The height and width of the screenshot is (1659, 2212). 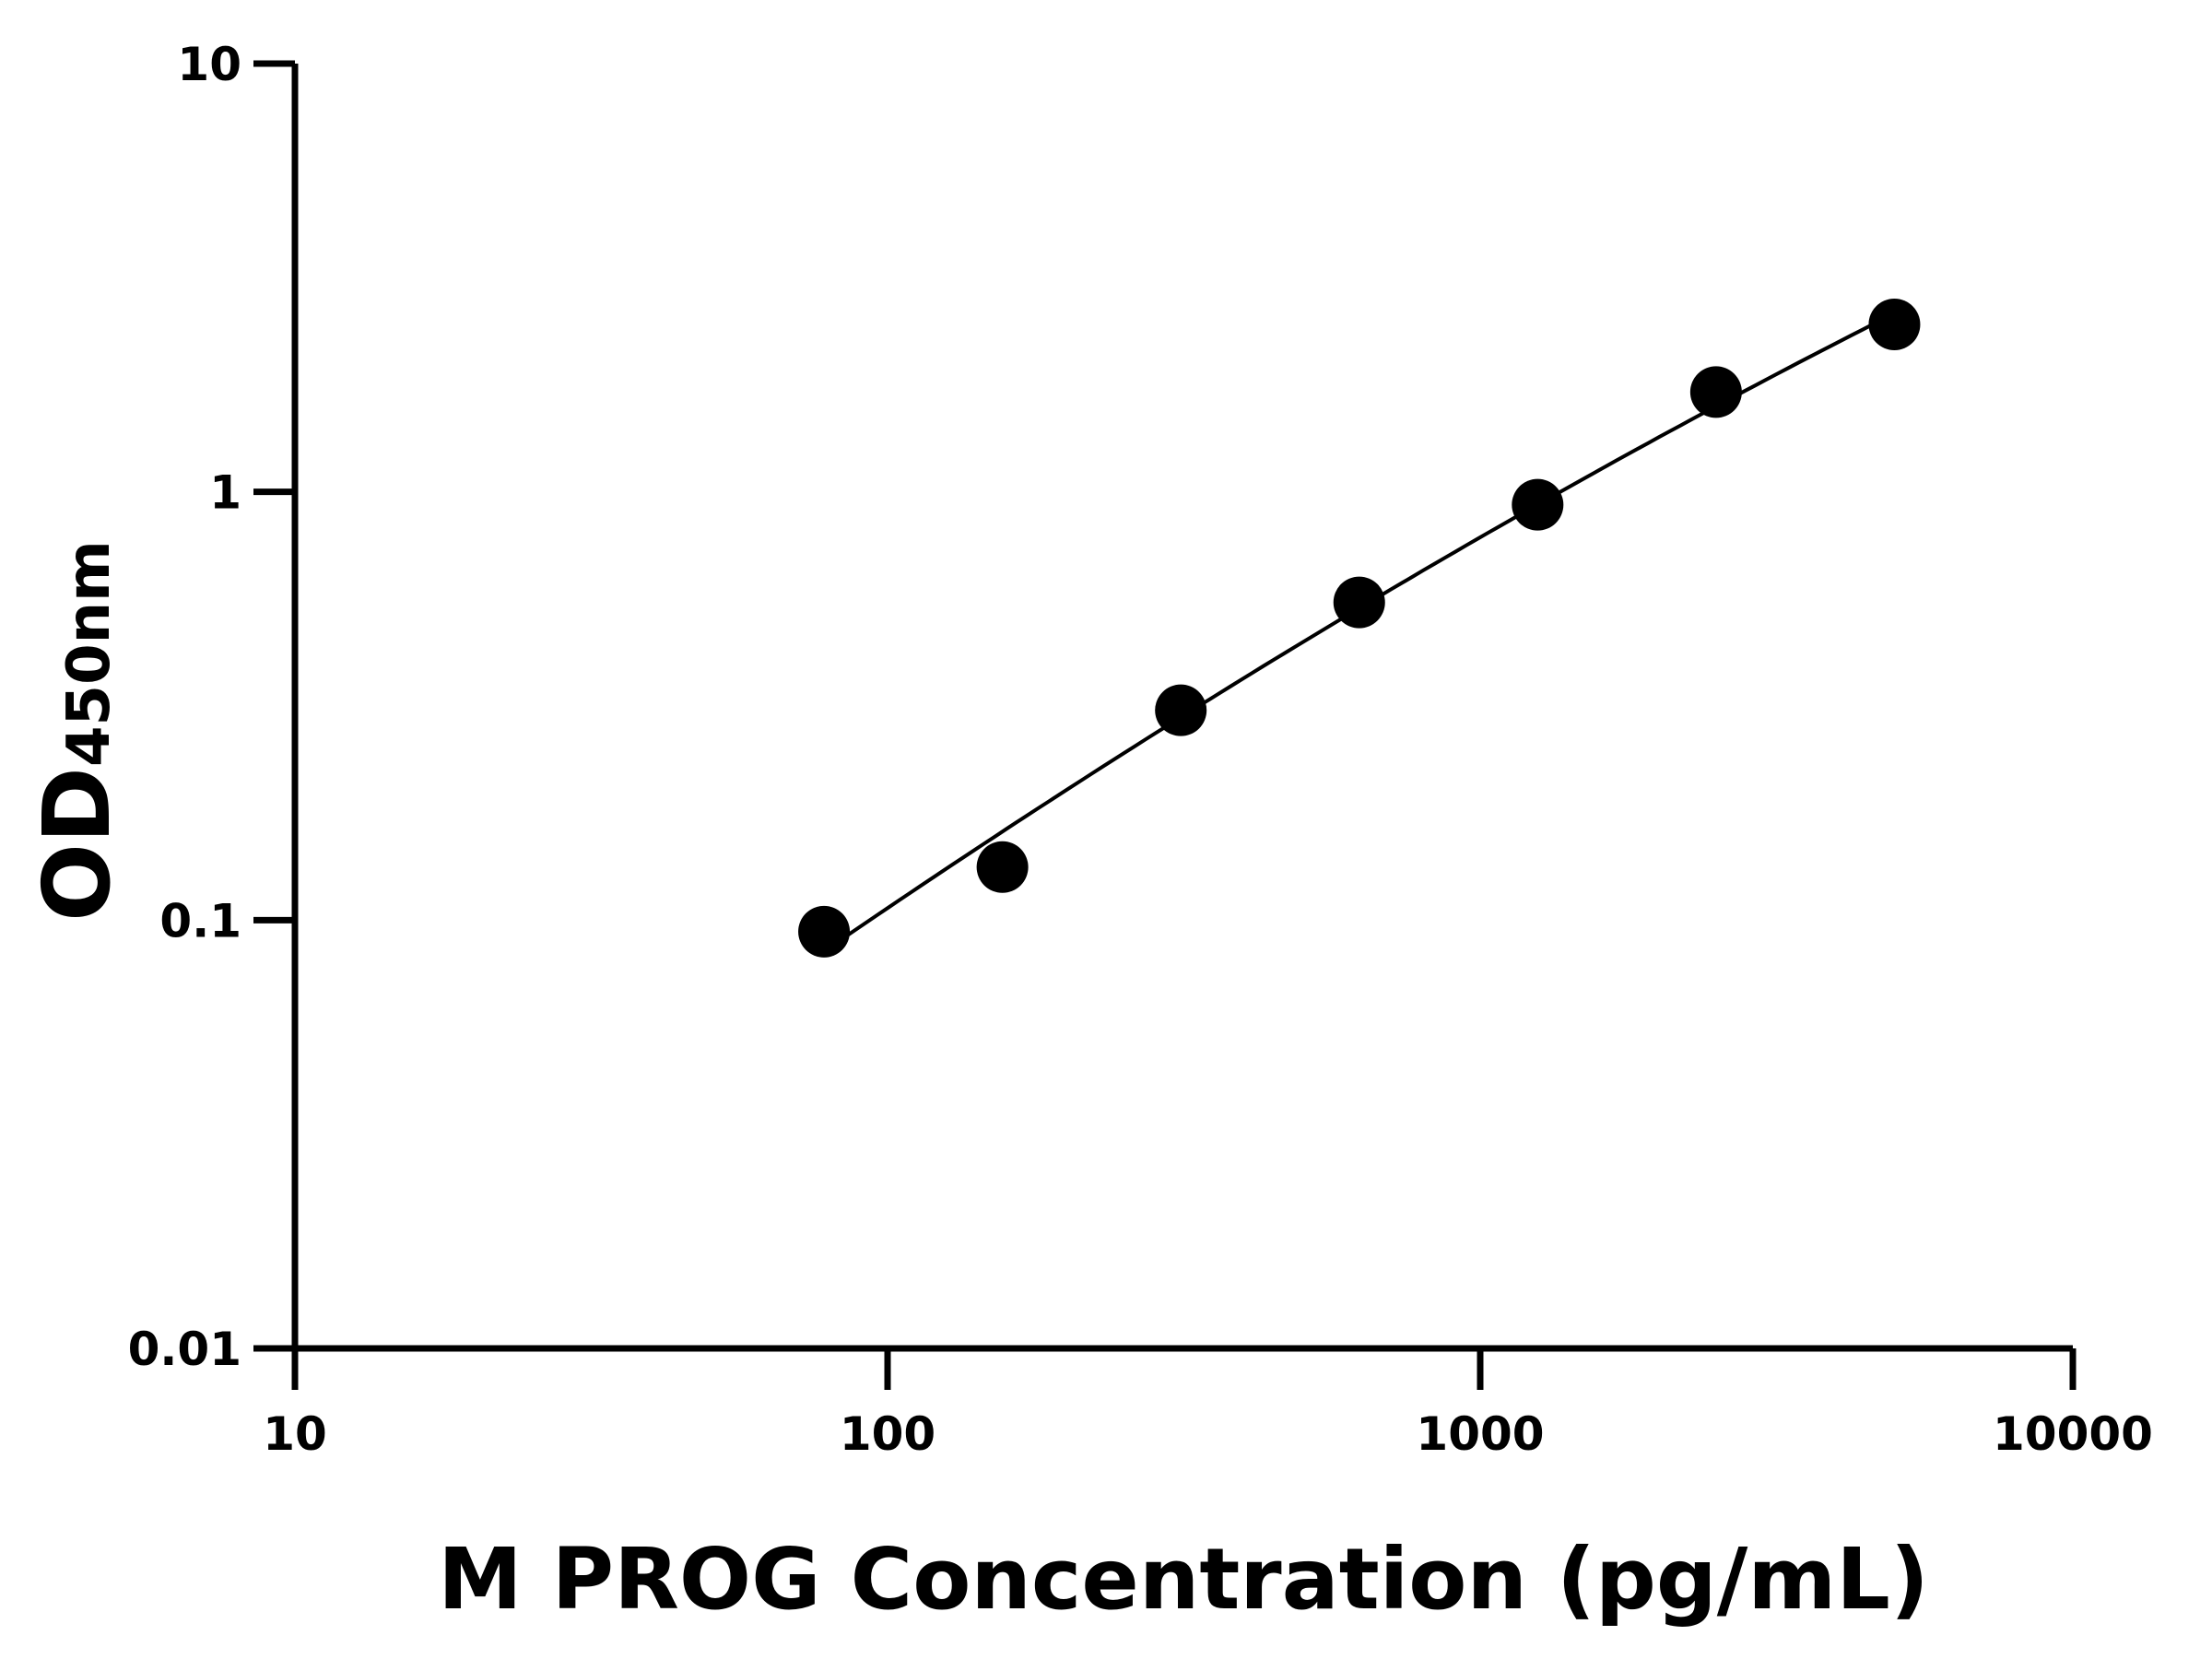 I want to click on x-tick-label: 100, so click(x=887, y=1434).